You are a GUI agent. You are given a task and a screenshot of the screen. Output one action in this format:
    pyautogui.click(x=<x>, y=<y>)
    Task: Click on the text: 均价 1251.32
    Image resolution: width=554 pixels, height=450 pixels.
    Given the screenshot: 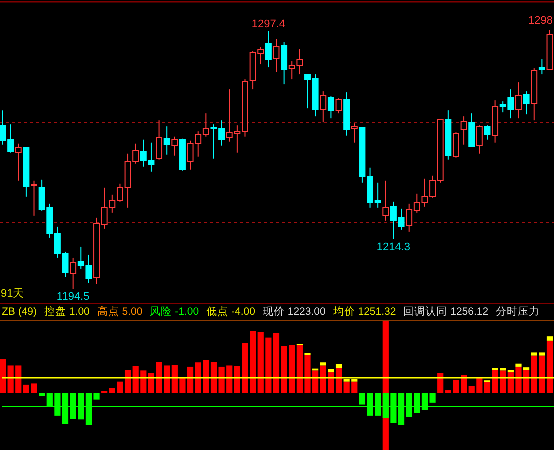 What is the action you would take?
    pyautogui.click(x=364, y=312)
    